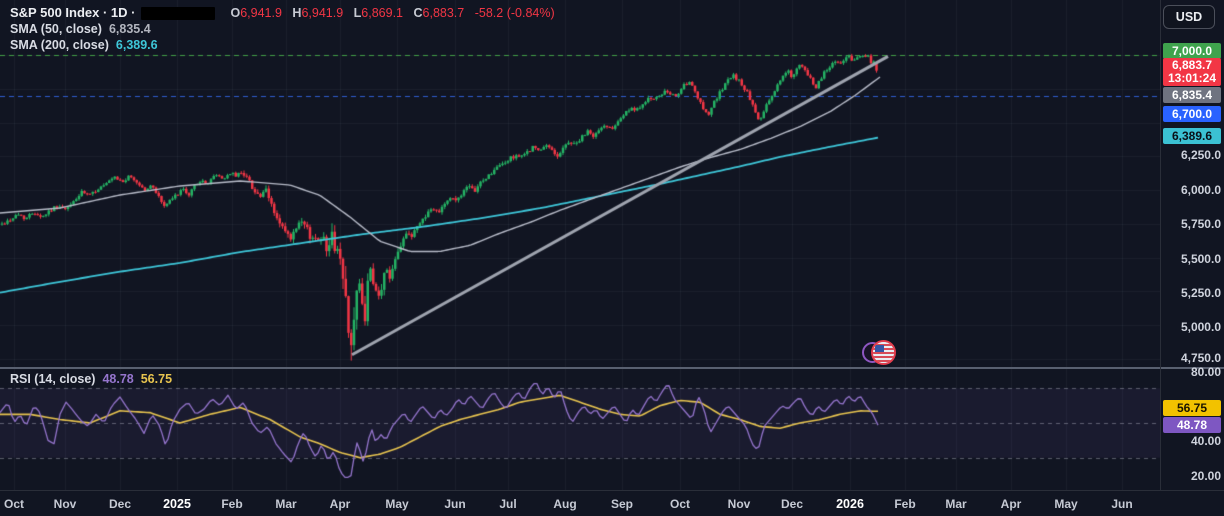 The height and width of the screenshot is (516, 1224). I want to click on open-label: O, so click(235, 13).